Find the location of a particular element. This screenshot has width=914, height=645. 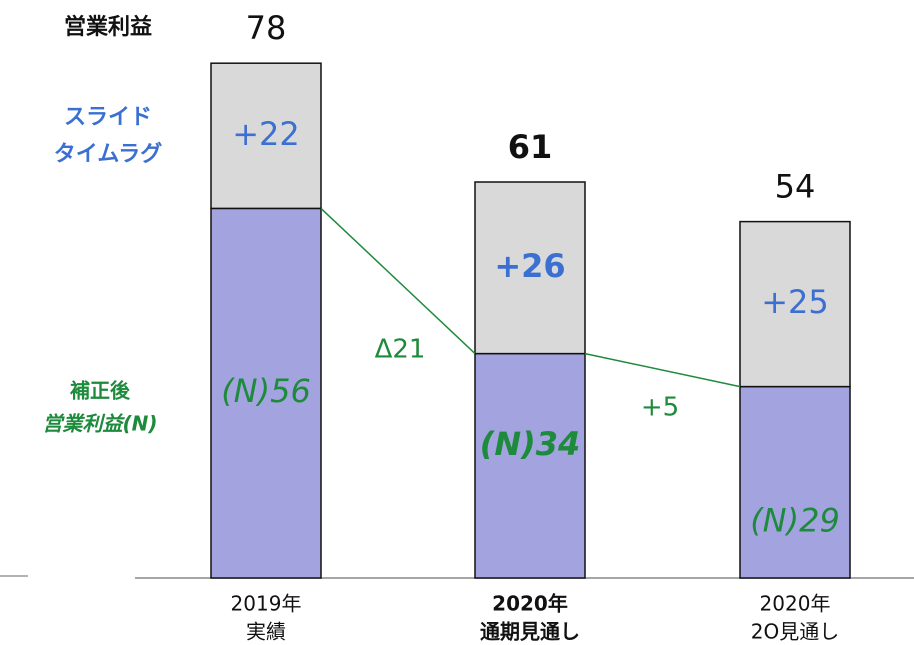

value-label: (N)56 is located at coordinates (266, 391).